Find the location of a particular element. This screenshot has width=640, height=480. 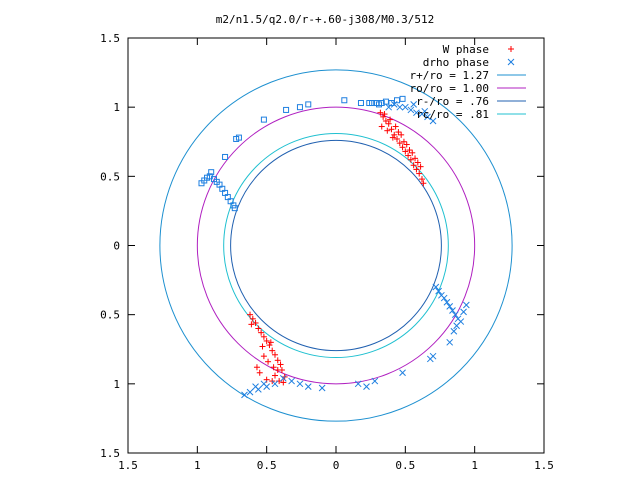

legend-label: W phase is located at coordinates (466, 49).